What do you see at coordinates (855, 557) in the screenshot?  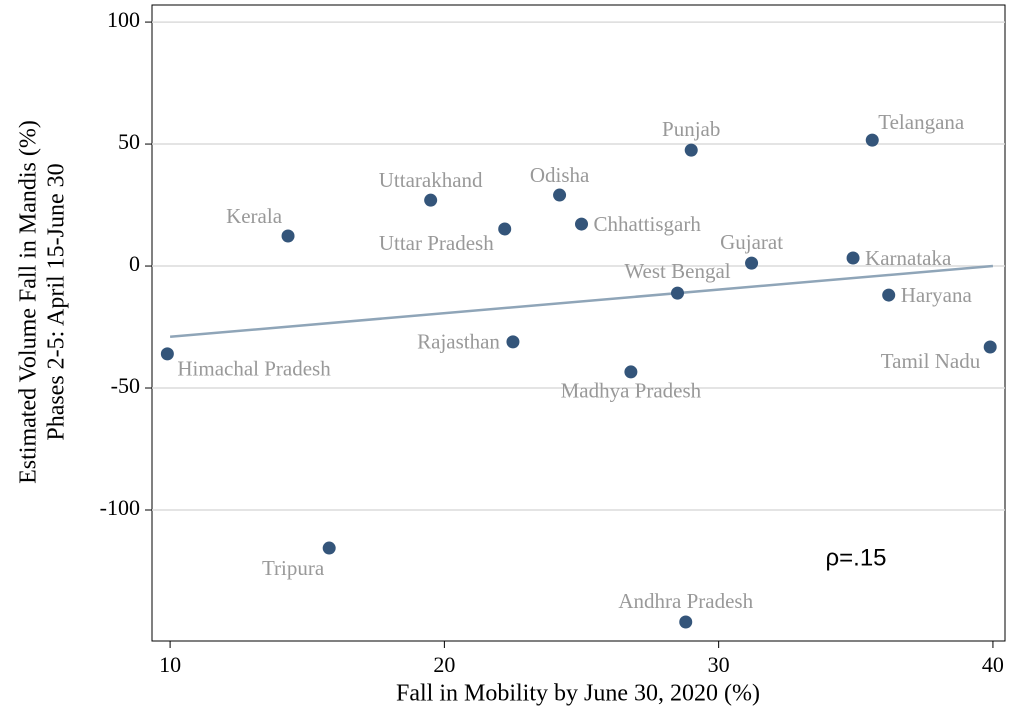 I see `annotation: ρ=.15` at bounding box center [855, 557].